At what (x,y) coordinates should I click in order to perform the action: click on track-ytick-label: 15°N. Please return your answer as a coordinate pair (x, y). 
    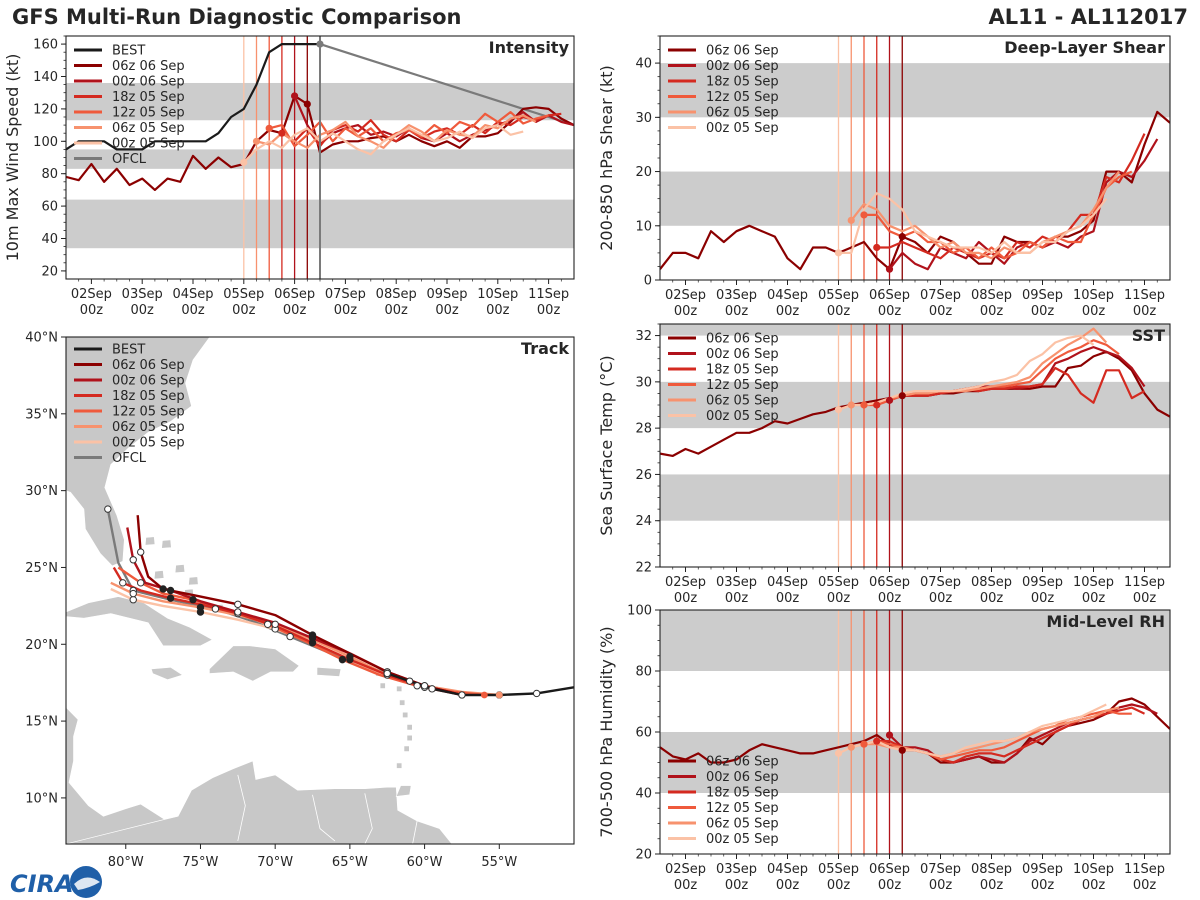
    Looking at the image, I should click on (41, 722).